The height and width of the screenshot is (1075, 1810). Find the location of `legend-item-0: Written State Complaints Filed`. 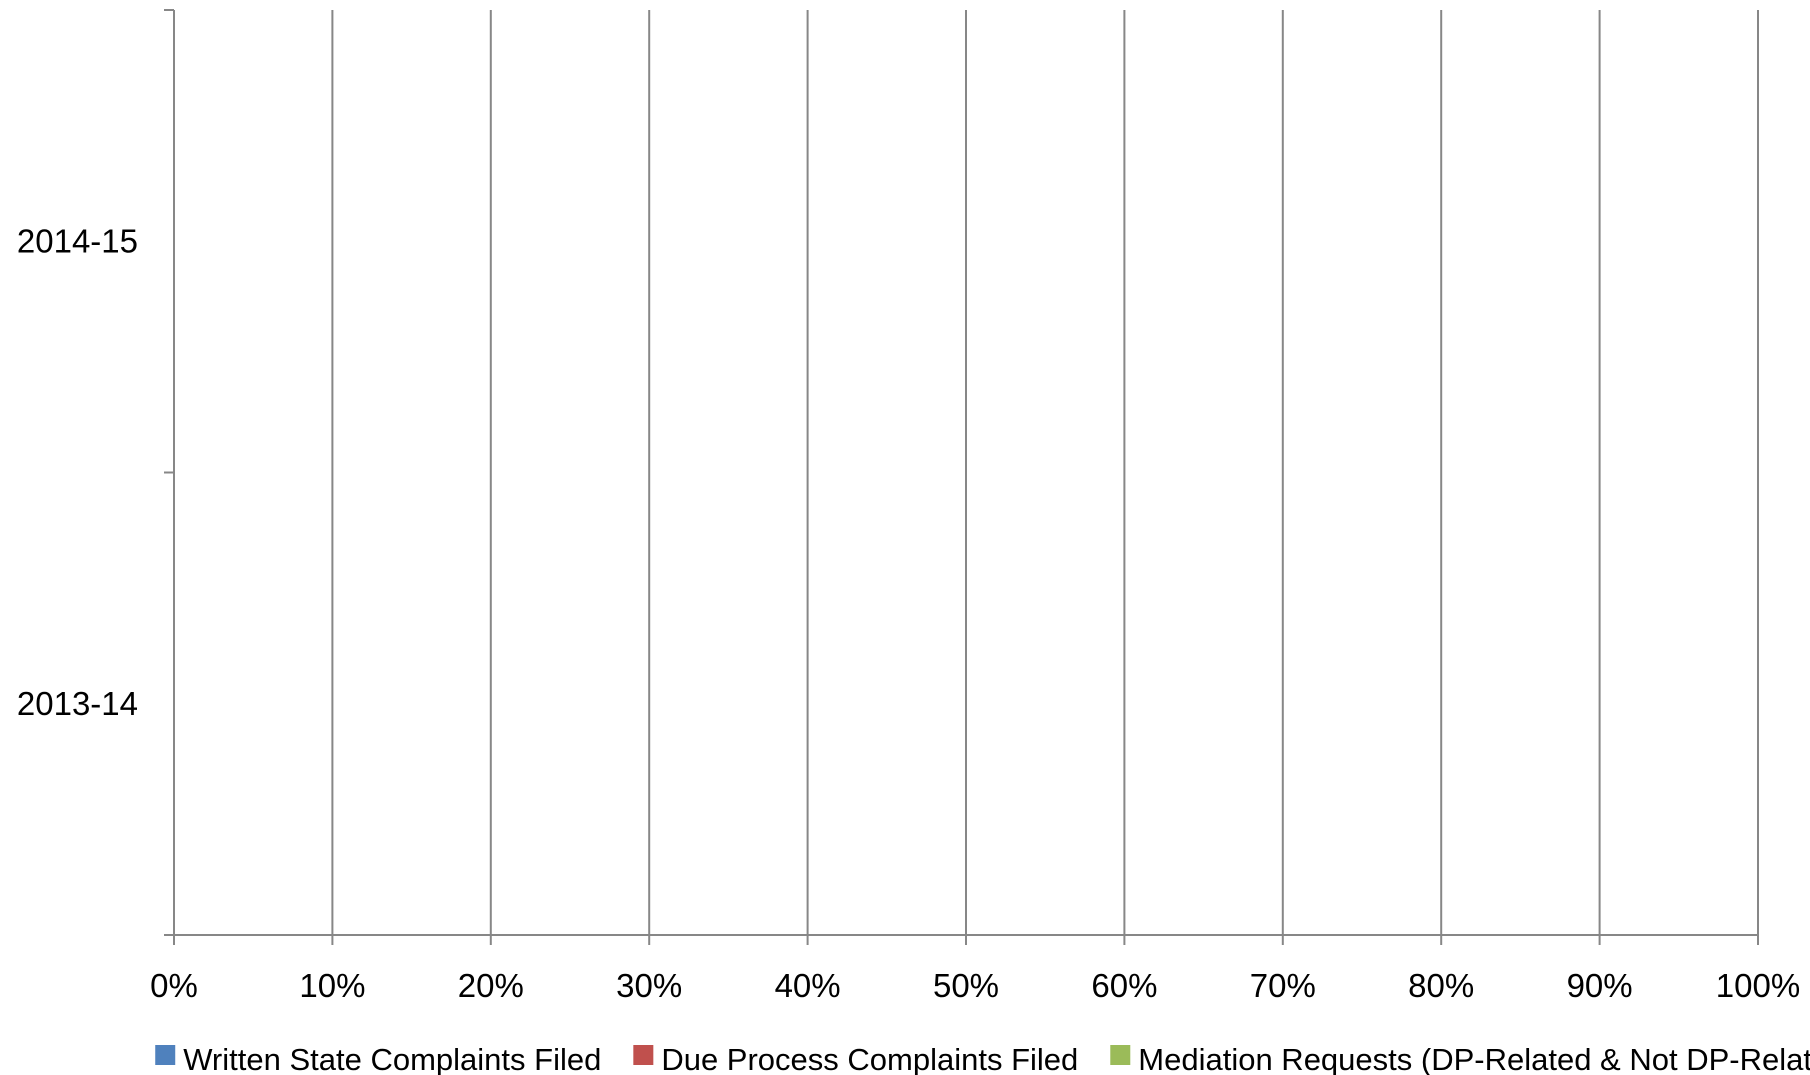

legend-item-0: Written State Complaints Filed is located at coordinates (378, 1058).